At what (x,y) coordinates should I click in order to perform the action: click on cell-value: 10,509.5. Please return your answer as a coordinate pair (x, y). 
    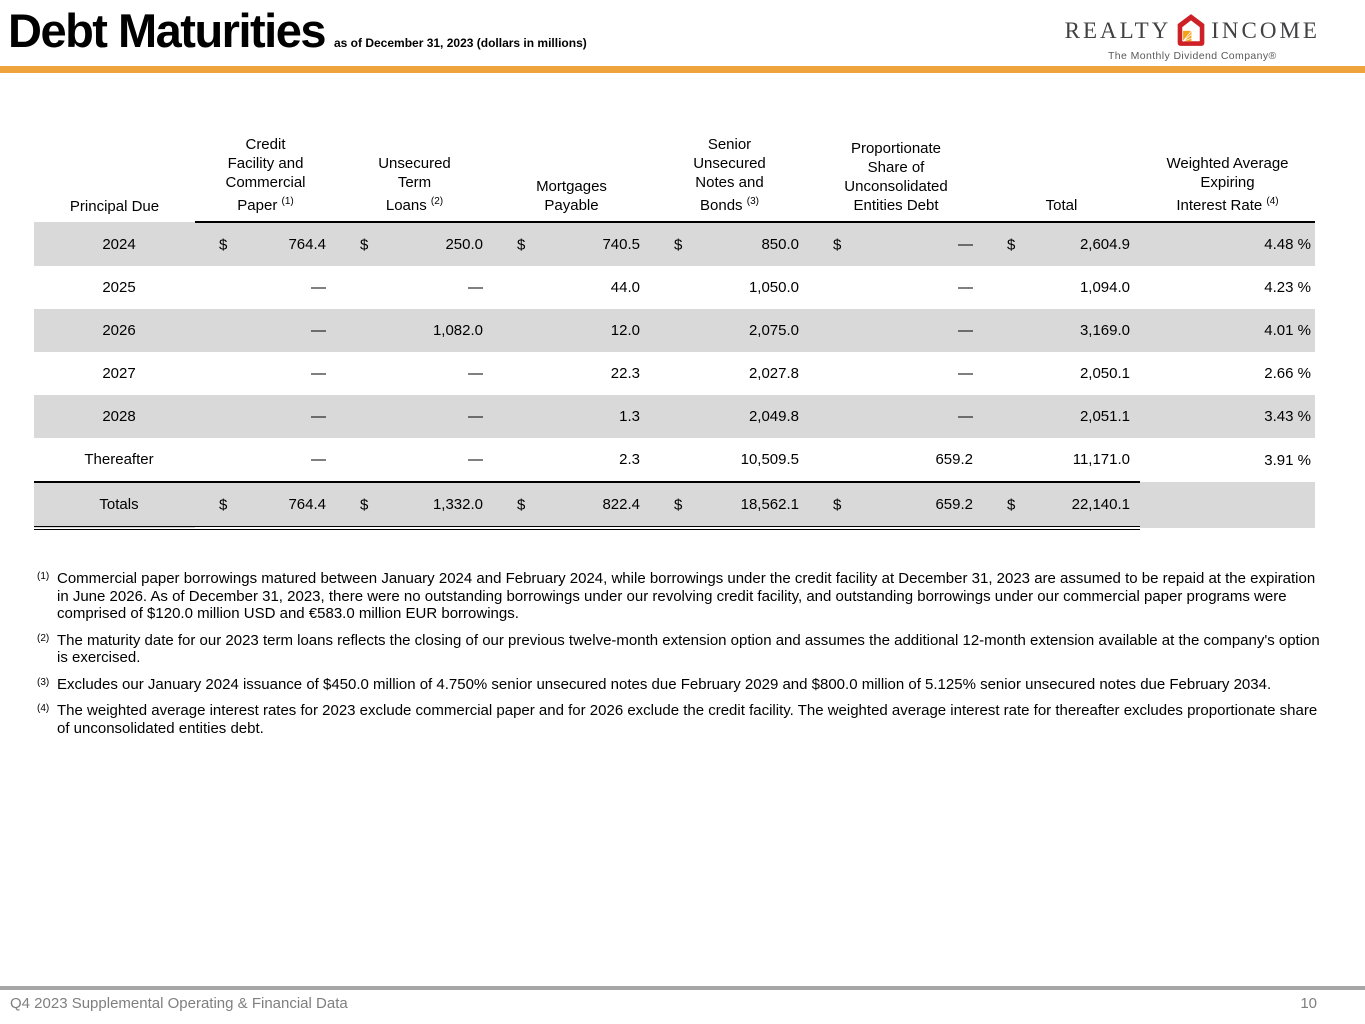
    Looking at the image, I should click on (769, 459).